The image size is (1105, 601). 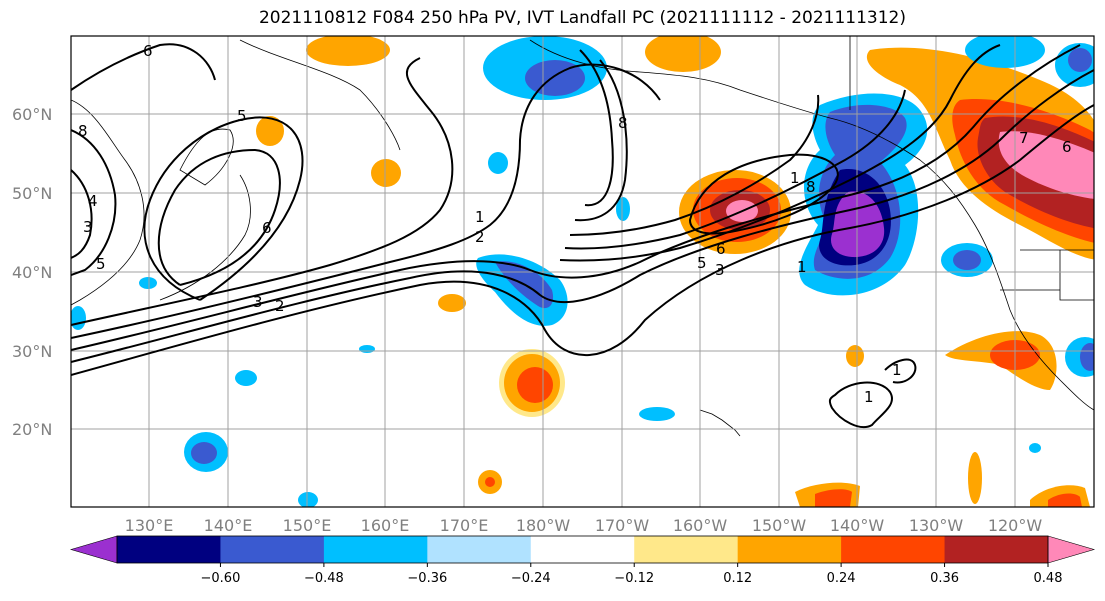 I want to click on colorbar-tick-label: 0.24, so click(x=841, y=578).